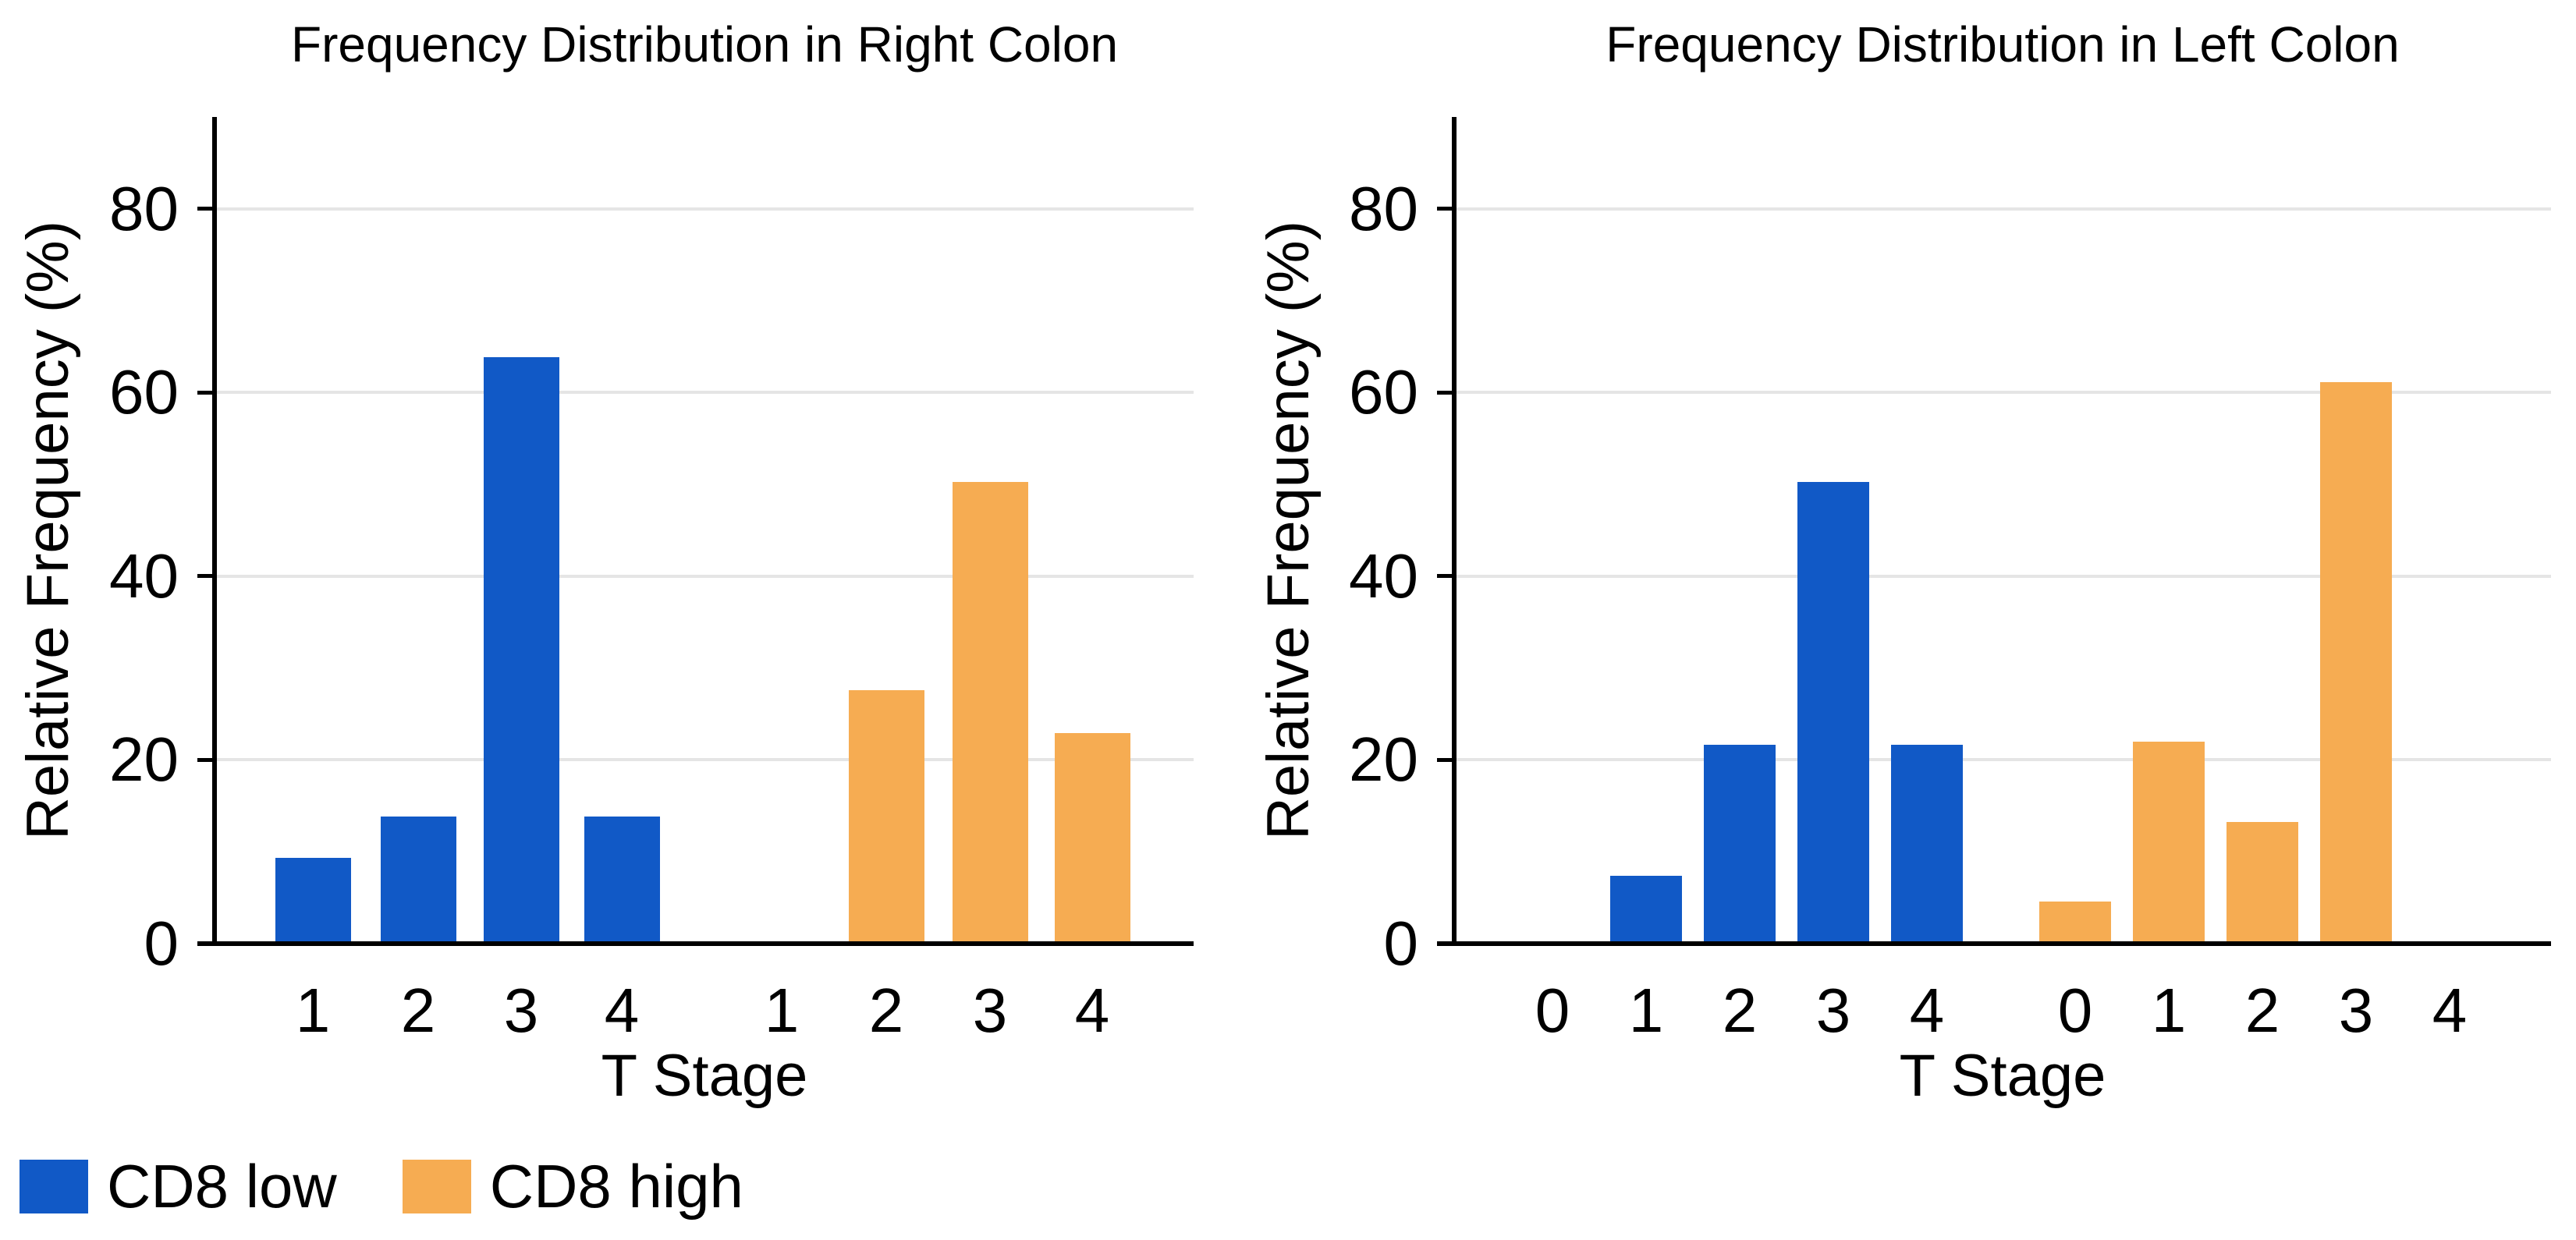 Image resolution: width=2576 pixels, height=1240 pixels. Describe the element at coordinates (436, 1186) in the screenshot. I see `legend-swatch-cd8-high` at that location.